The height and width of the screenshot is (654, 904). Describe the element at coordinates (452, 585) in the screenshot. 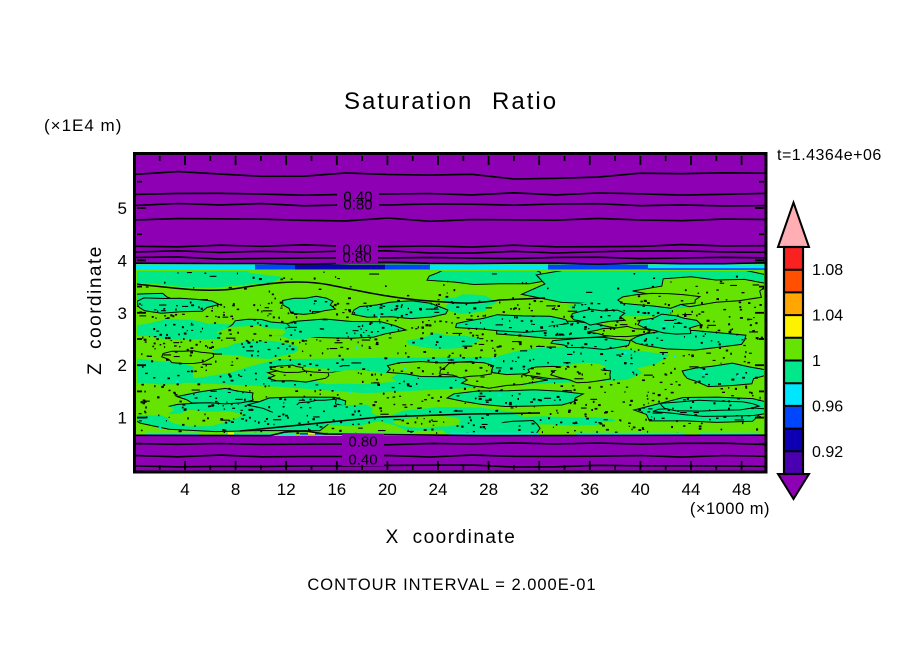

I see `contour-interval-label: CONTOUR INTERVAL = 2.000E-01` at that location.